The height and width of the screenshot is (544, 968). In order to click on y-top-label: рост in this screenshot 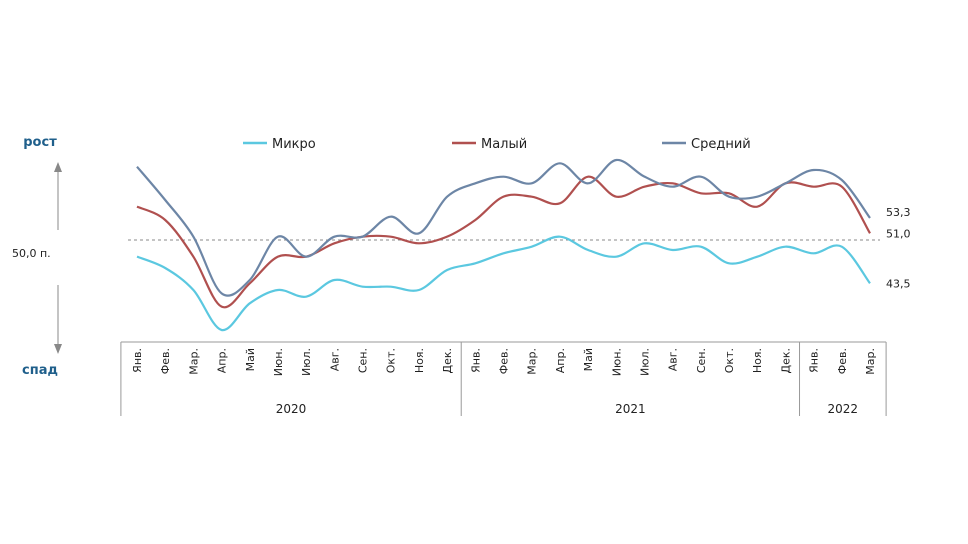, I will do `click(40, 142)`.